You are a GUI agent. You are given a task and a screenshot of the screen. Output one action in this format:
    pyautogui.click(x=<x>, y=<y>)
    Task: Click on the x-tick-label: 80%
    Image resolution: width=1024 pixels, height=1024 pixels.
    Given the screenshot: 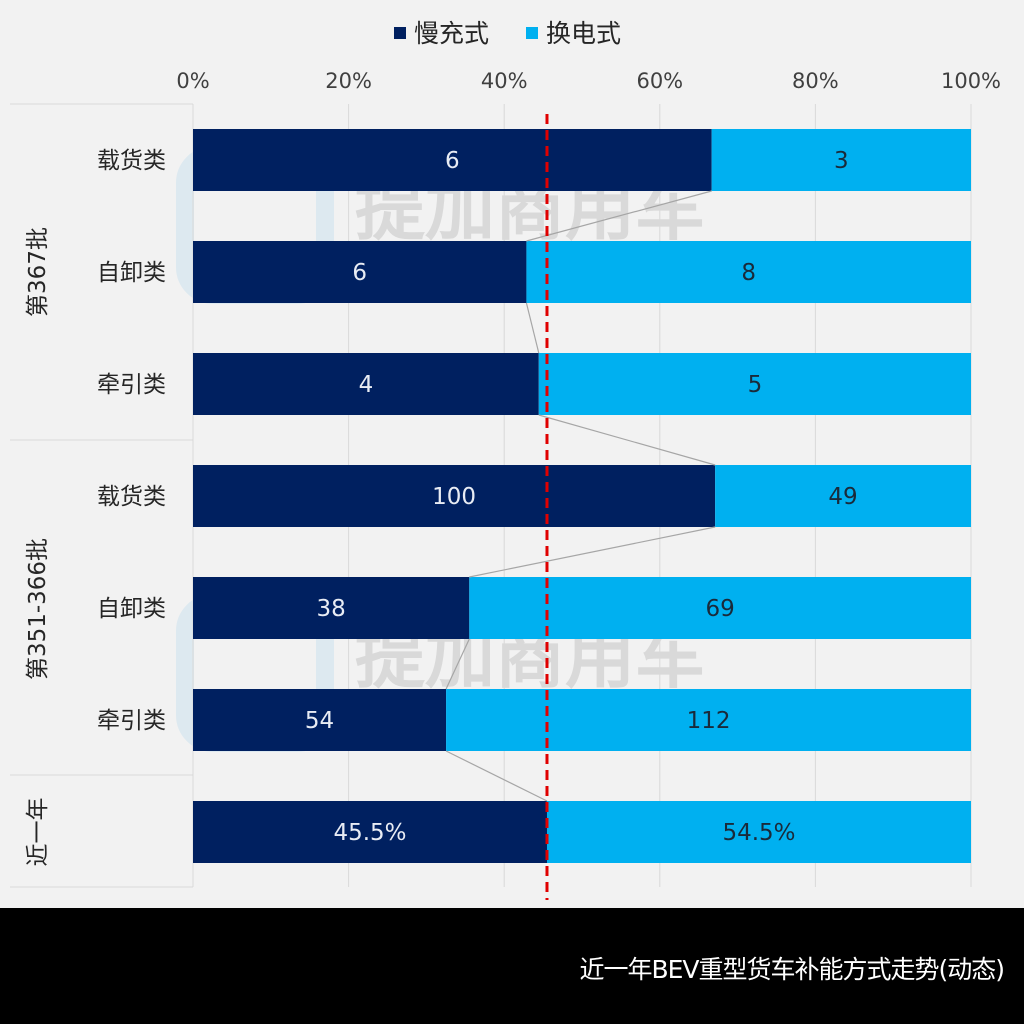 What is the action you would take?
    pyautogui.click(x=815, y=81)
    